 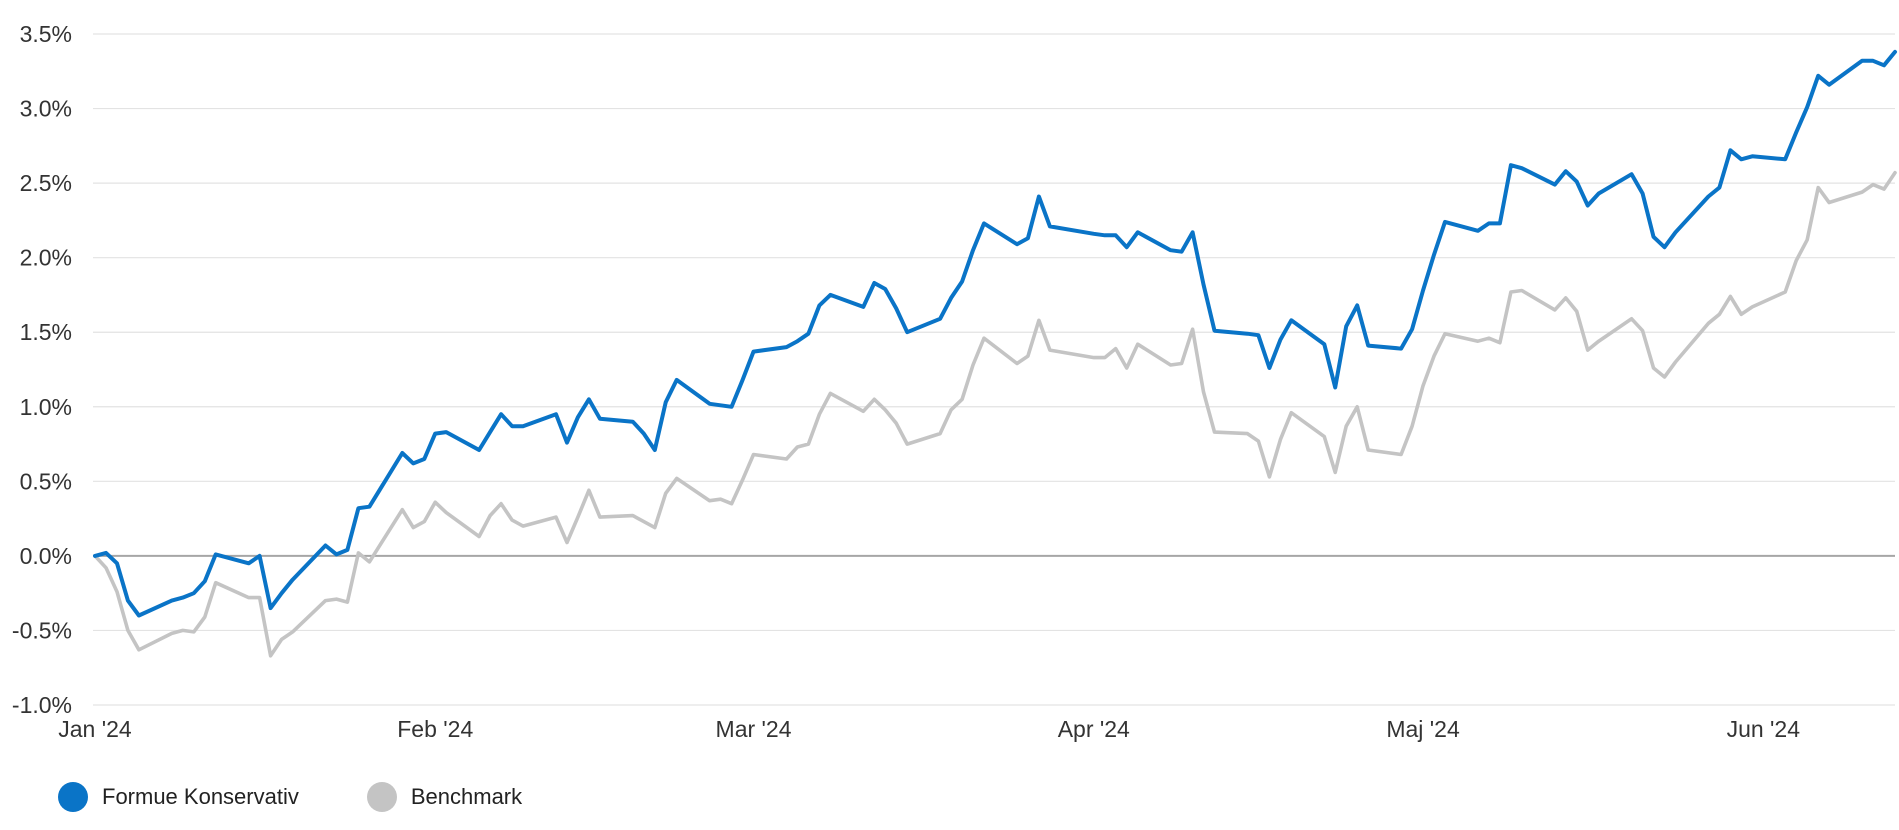 What do you see at coordinates (1423, 729) in the screenshot?
I see `x-tick-label: Maj '24` at bounding box center [1423, 729].